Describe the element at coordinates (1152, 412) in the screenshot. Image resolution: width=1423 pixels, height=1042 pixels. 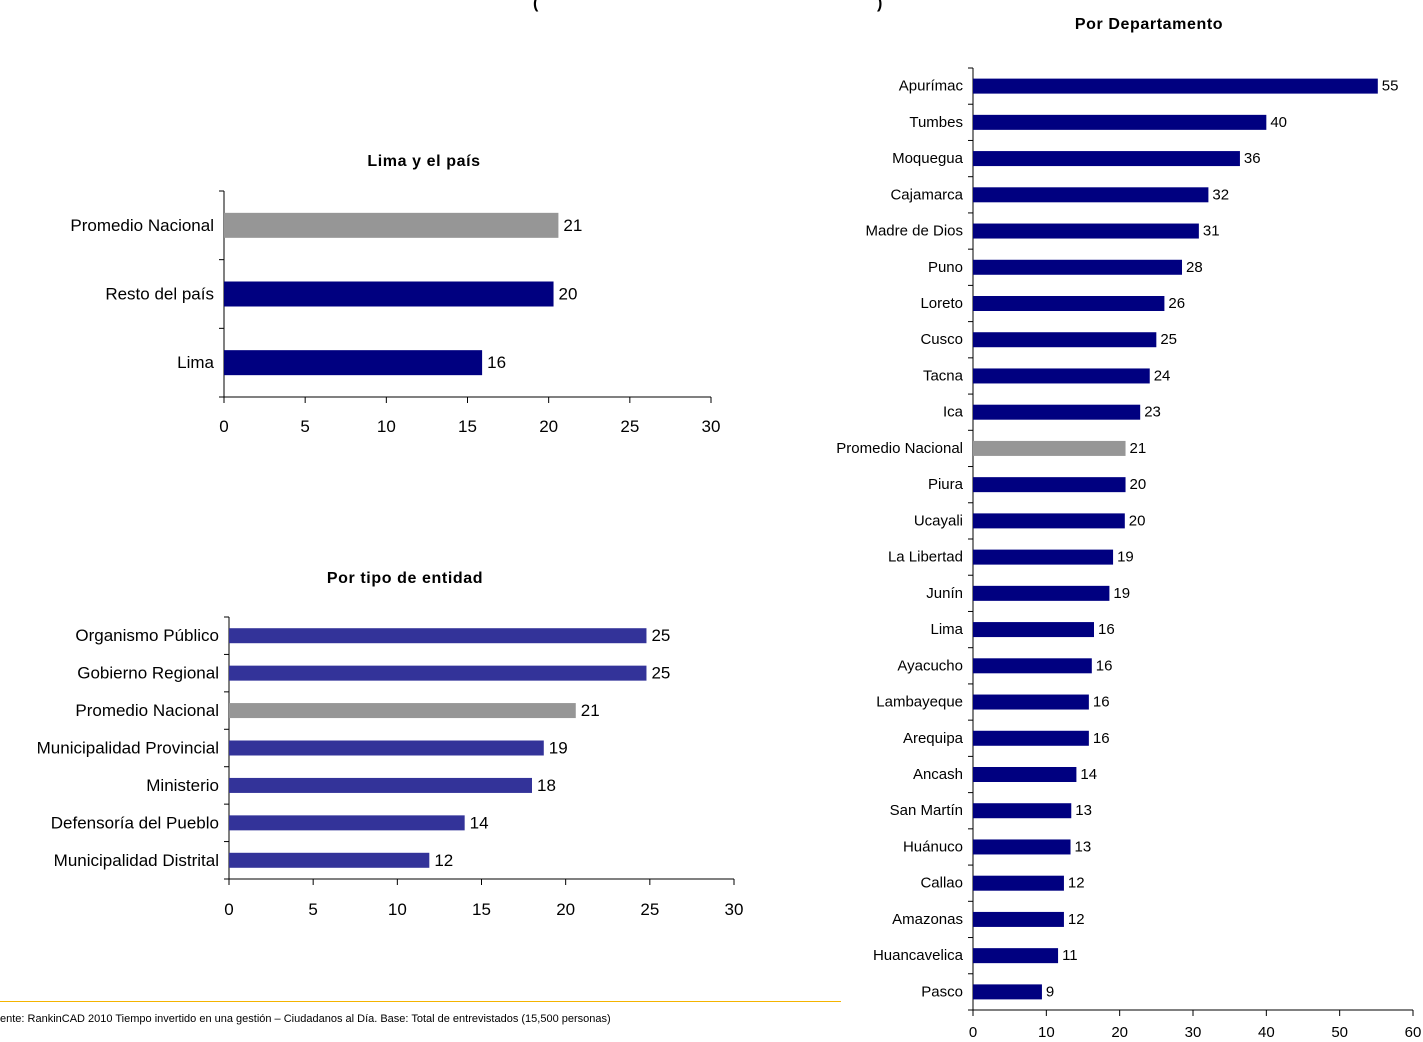
I see `value-label: 23` at that location.